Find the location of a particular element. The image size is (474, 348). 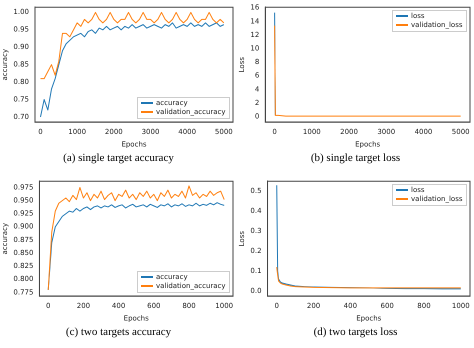

text: (b) single target loss is located at coordinates (356, 158).